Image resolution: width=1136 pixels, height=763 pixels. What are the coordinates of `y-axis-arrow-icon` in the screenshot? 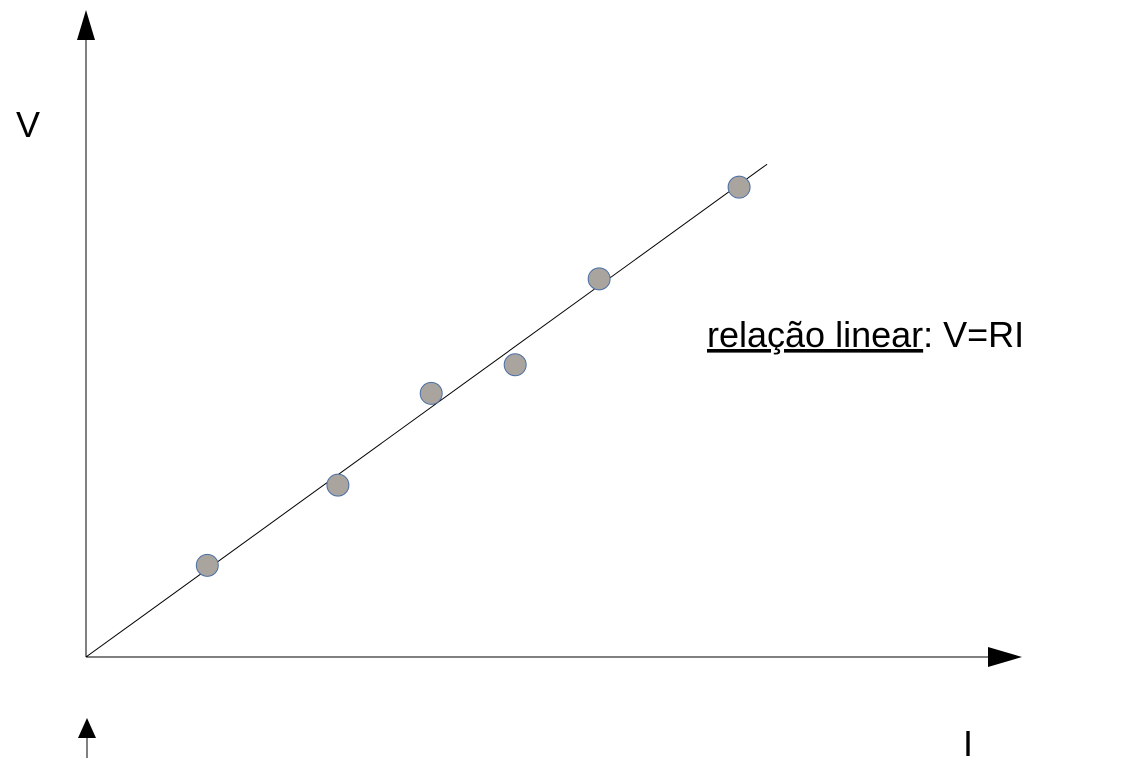 It's located at (86, 25).